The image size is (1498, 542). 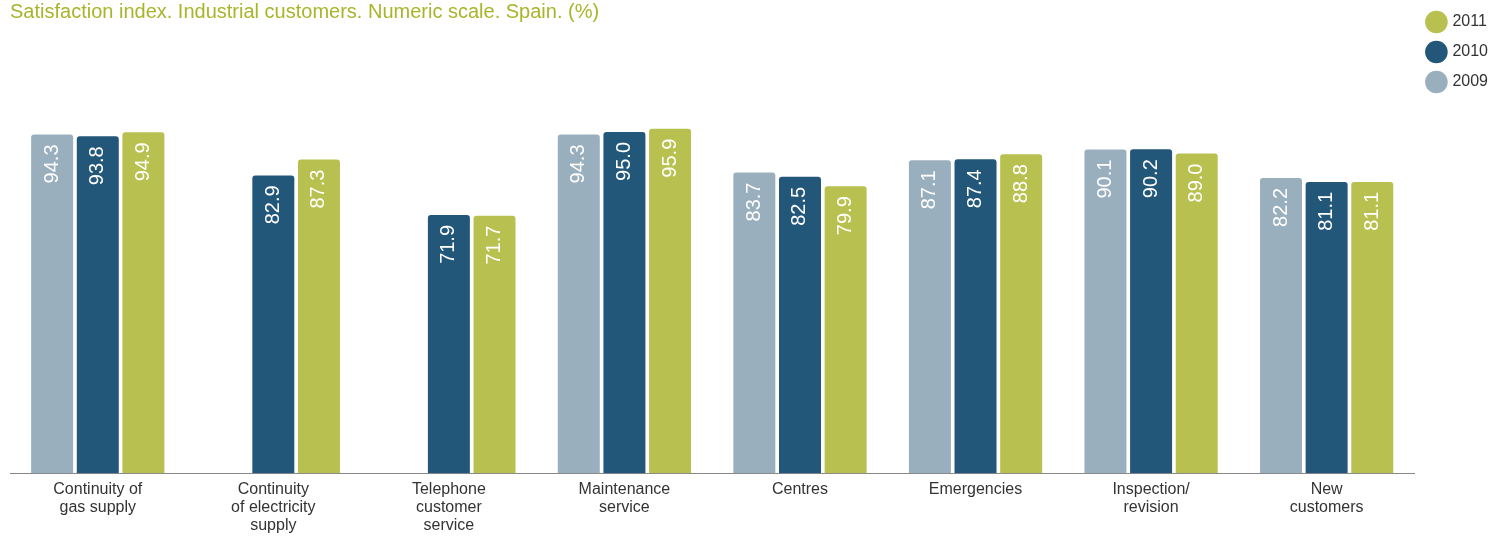 What do you see at coordinates (928, 190) in the screenshot?
I see `data-label: 87.1` at bounding box center [928, 190].